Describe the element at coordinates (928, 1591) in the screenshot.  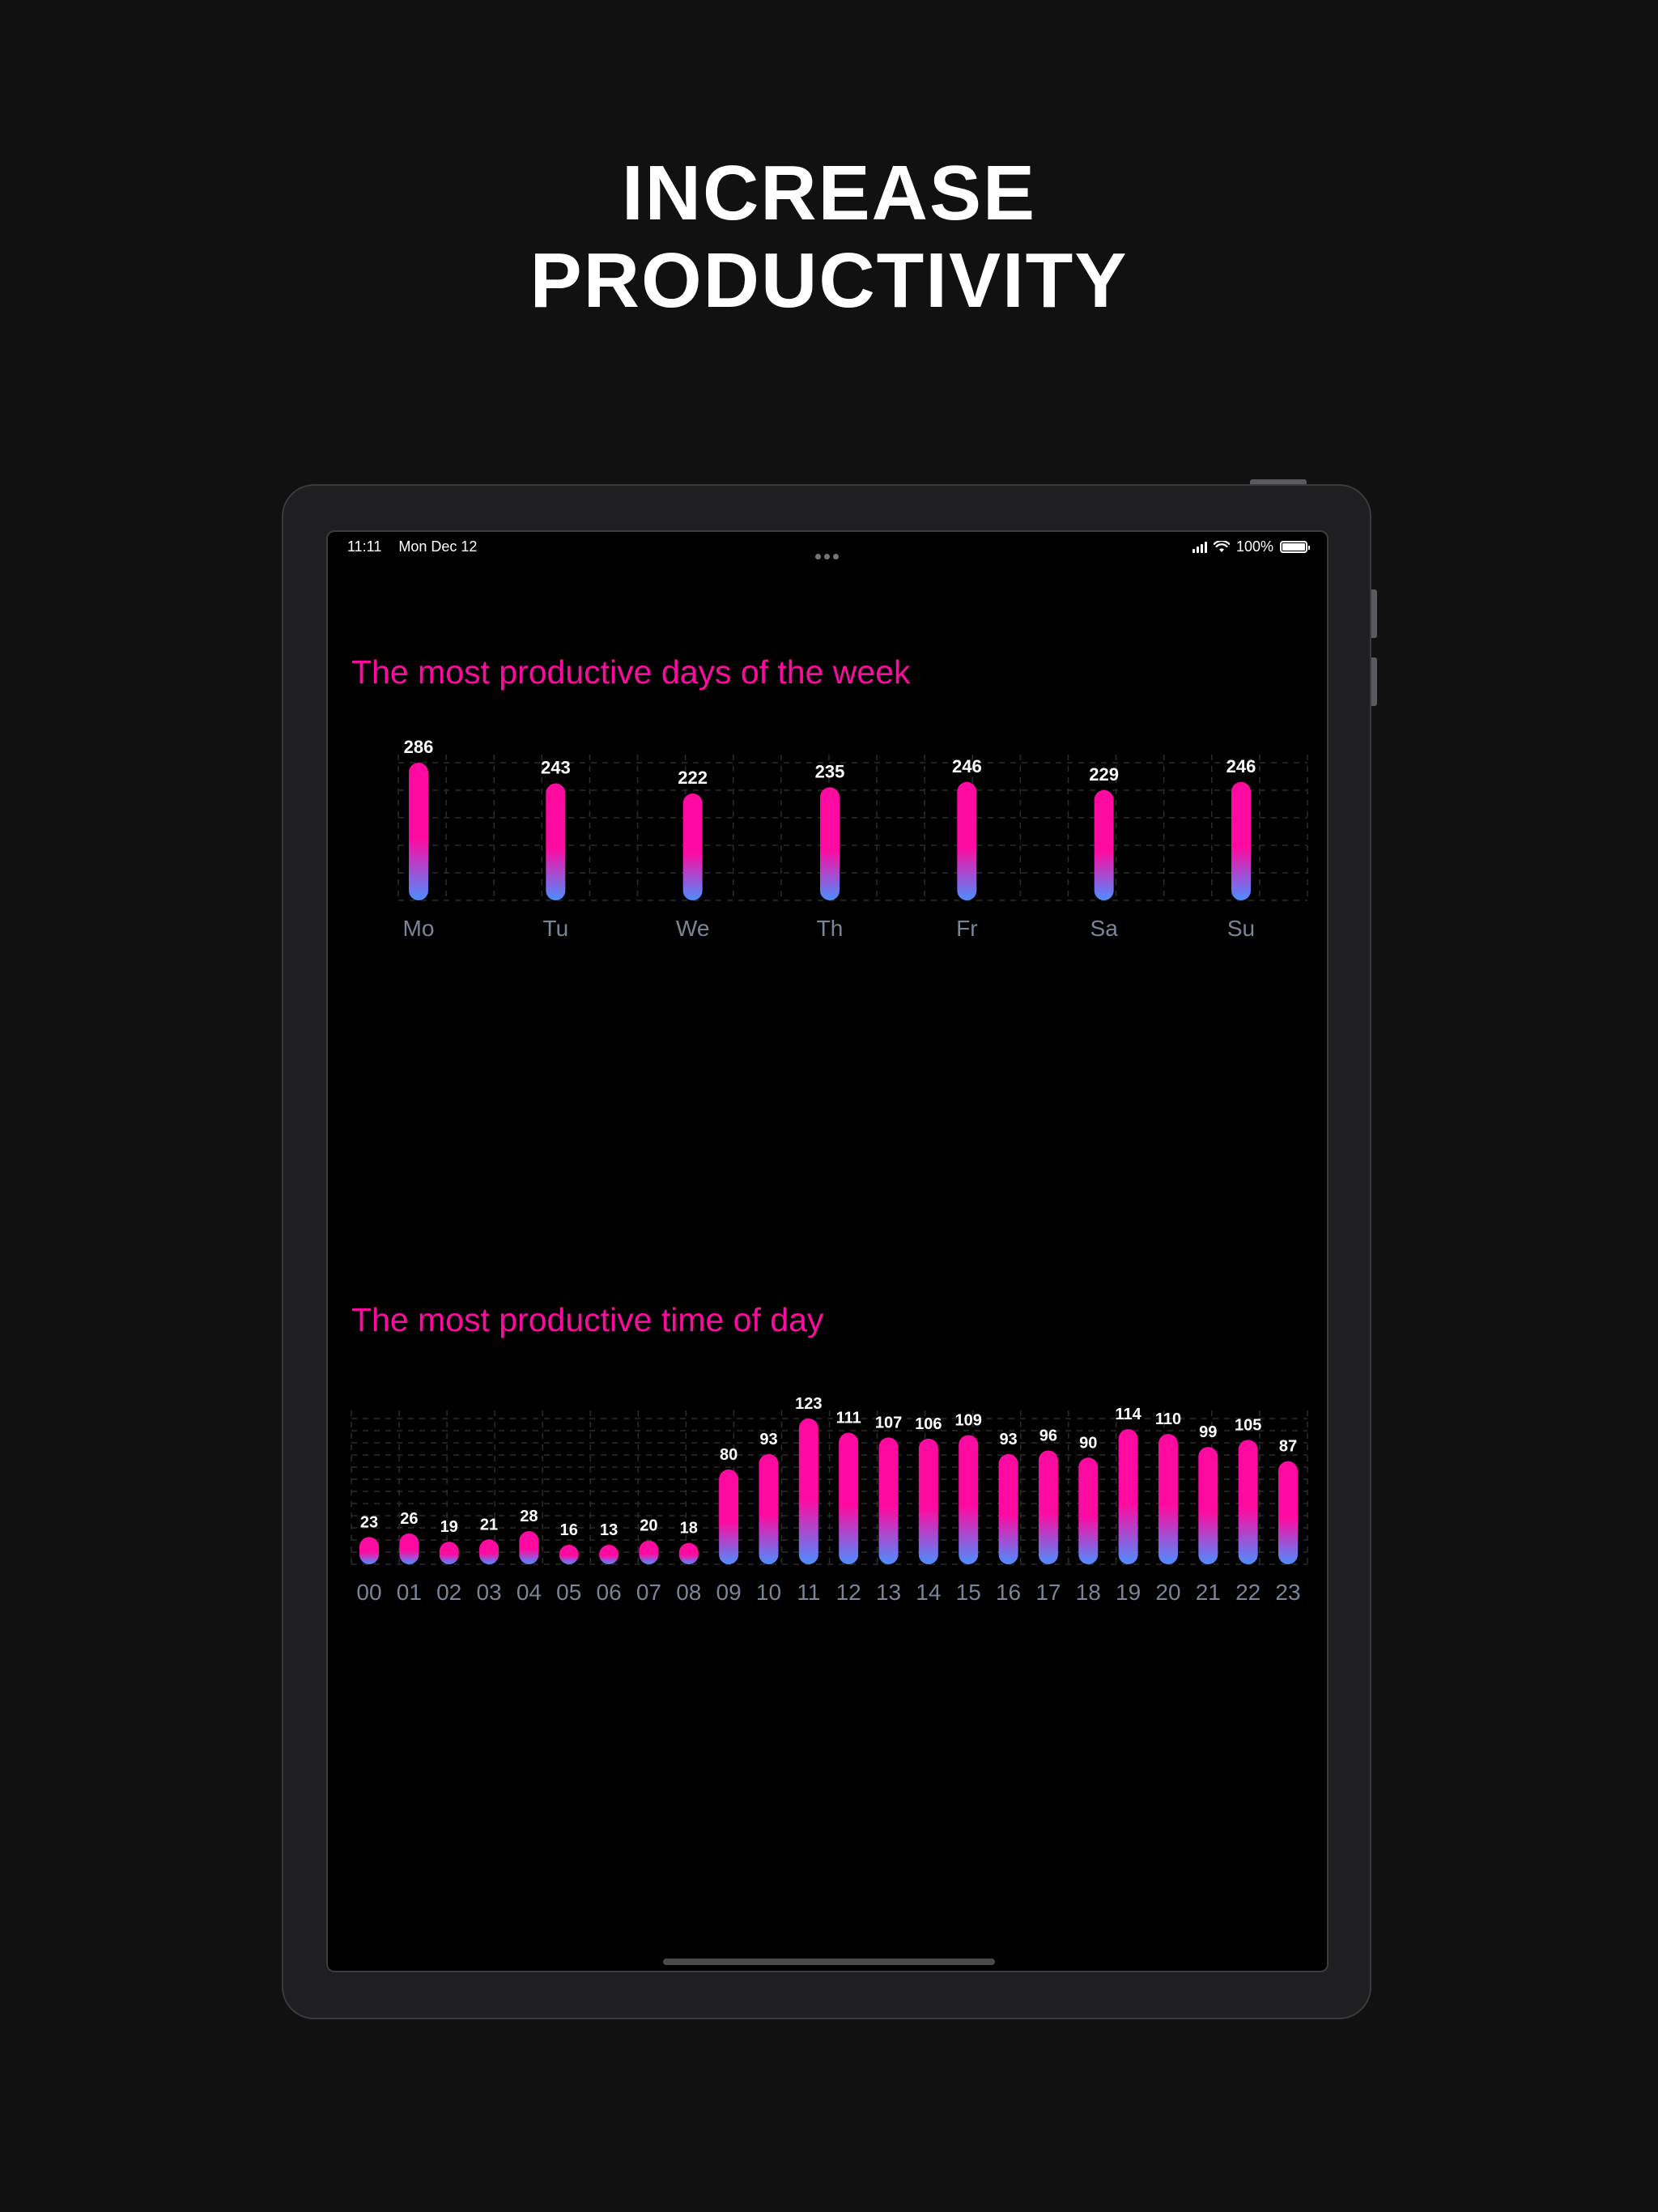
I see `x-tick-label-14: 14` at that location.